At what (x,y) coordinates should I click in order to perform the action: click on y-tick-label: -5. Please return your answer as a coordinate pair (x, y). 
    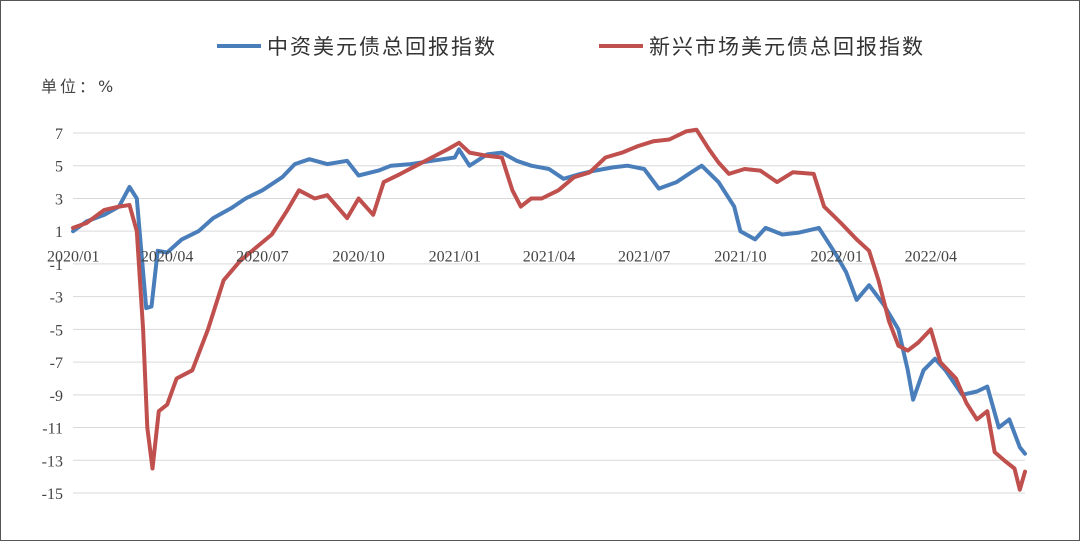
    Looking at the image, I should click on (56, 330).